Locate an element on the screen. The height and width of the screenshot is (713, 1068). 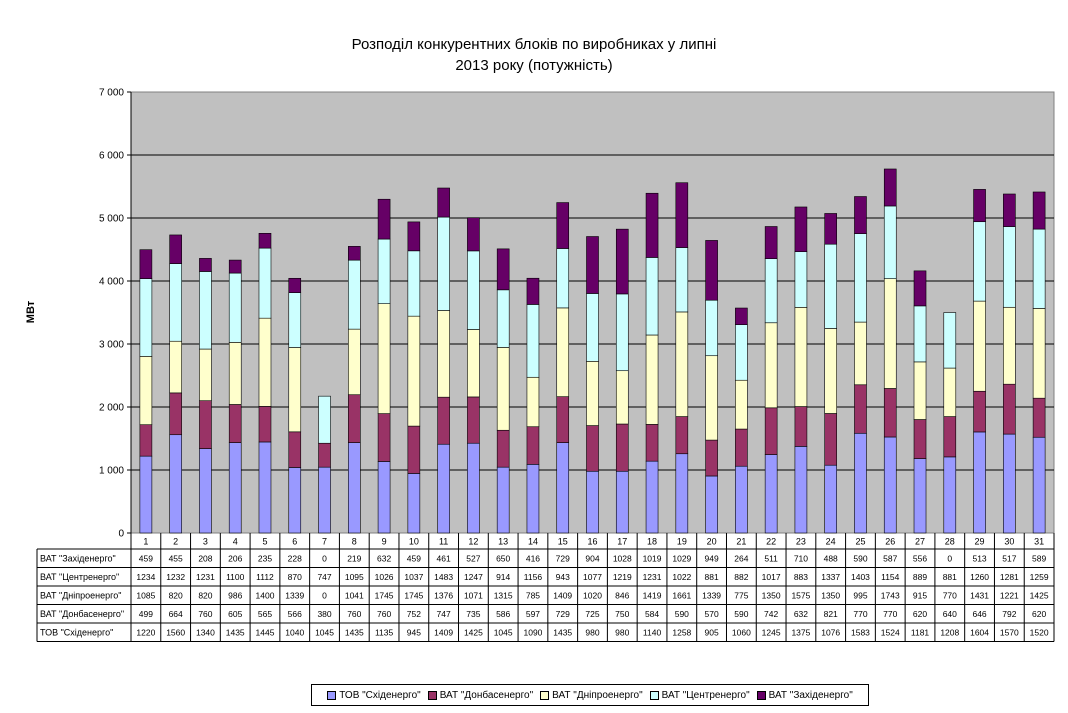
table-cell: 752 is located at coordinates (414, 614).